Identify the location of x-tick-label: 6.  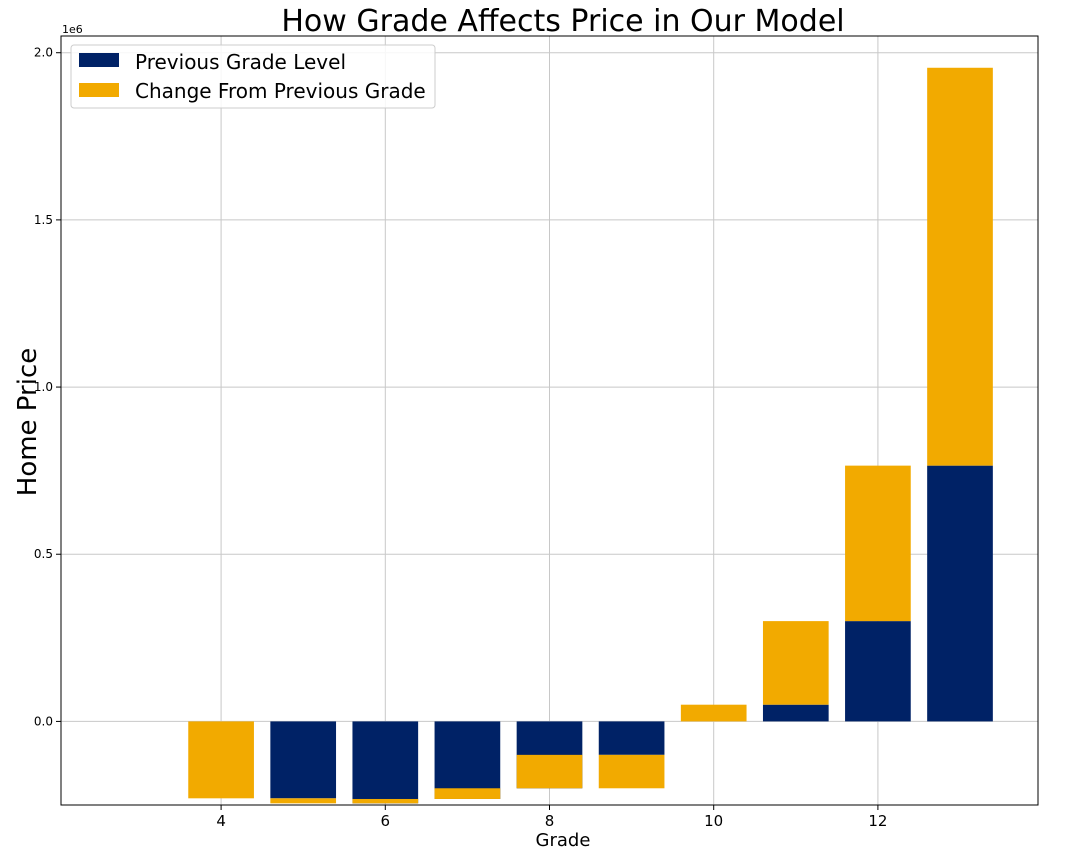
(386, 821).